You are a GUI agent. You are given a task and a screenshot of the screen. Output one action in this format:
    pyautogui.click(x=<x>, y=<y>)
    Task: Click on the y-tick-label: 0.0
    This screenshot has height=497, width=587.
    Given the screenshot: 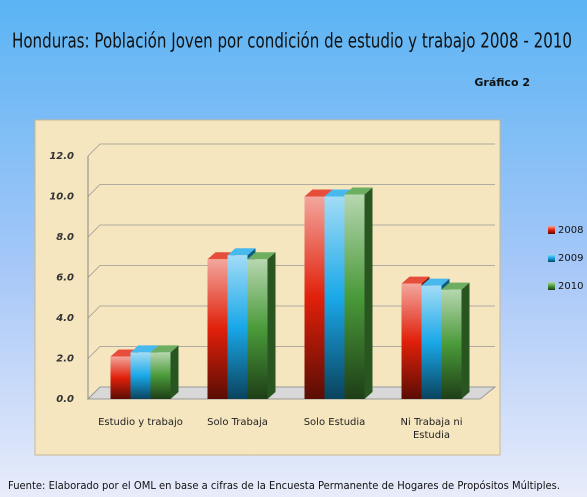 What is the action you would take?
    pyautogui.click(x=65, y=399)
    